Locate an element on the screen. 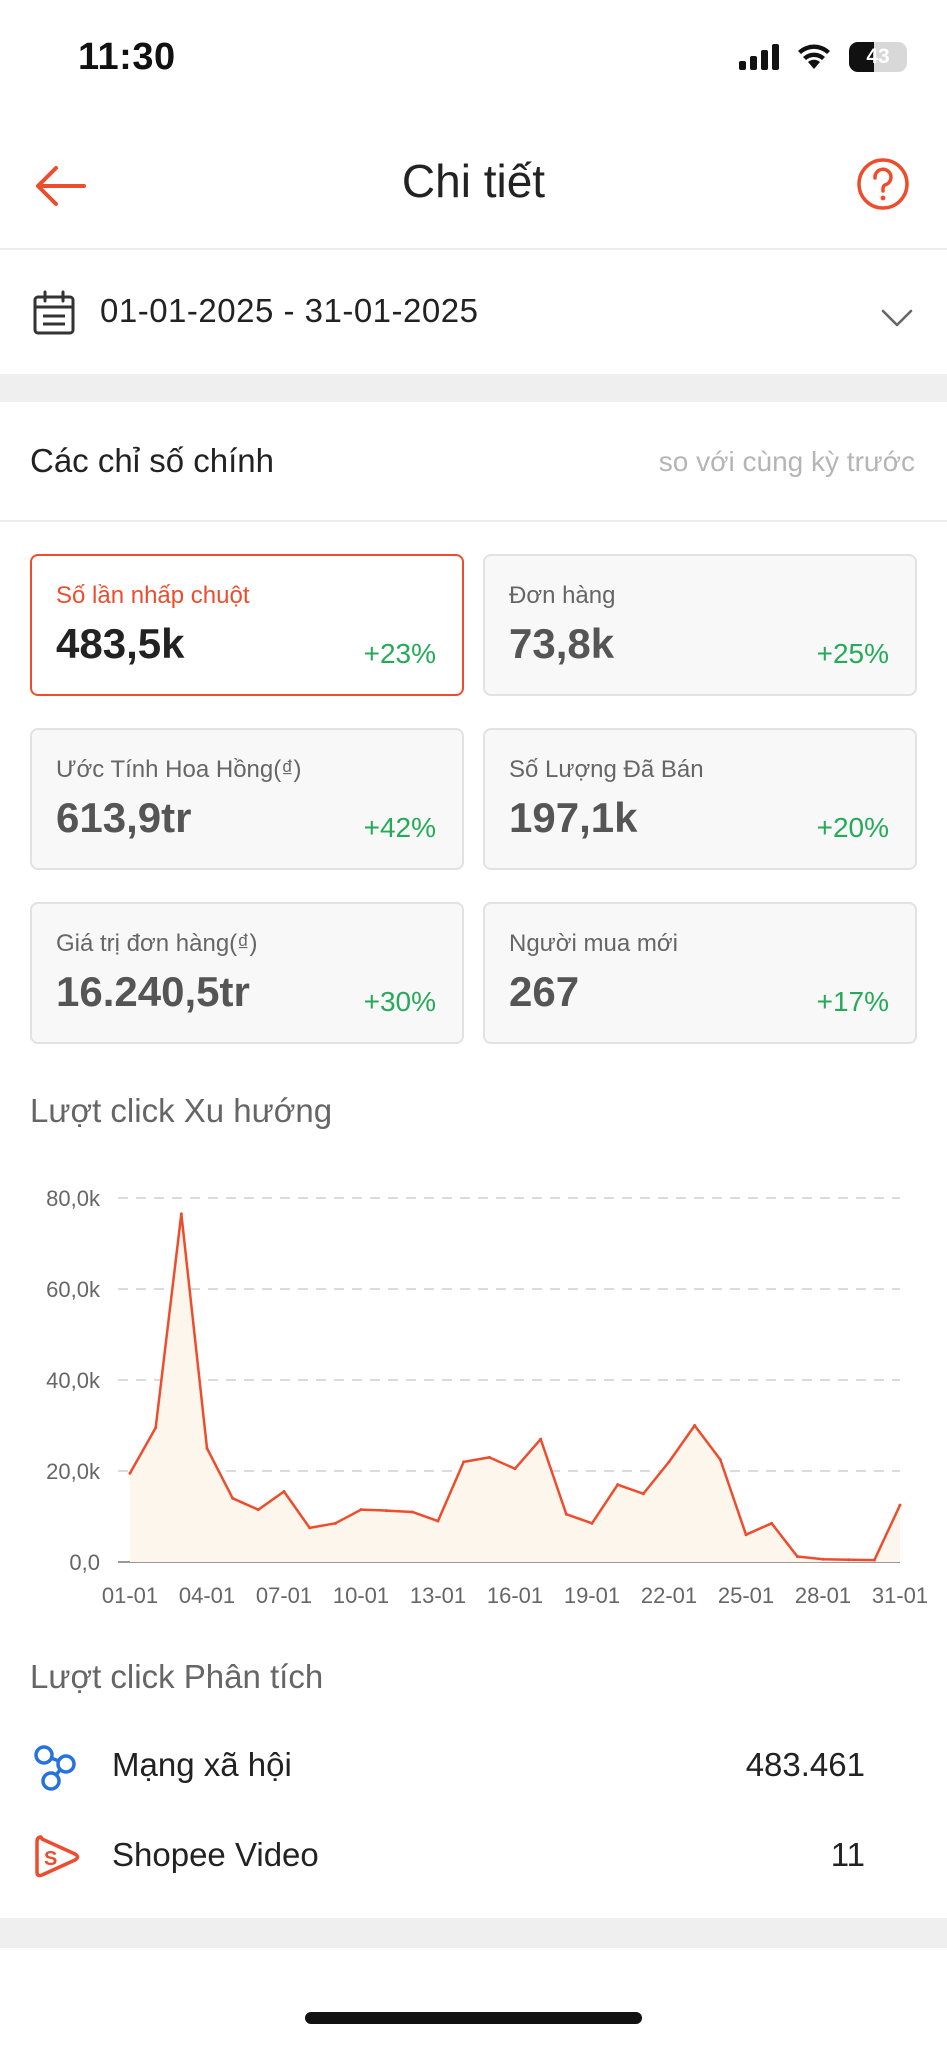  metric-card-new-buyers: Người mua mới 267 +17% is located at coordinates (700, 973).